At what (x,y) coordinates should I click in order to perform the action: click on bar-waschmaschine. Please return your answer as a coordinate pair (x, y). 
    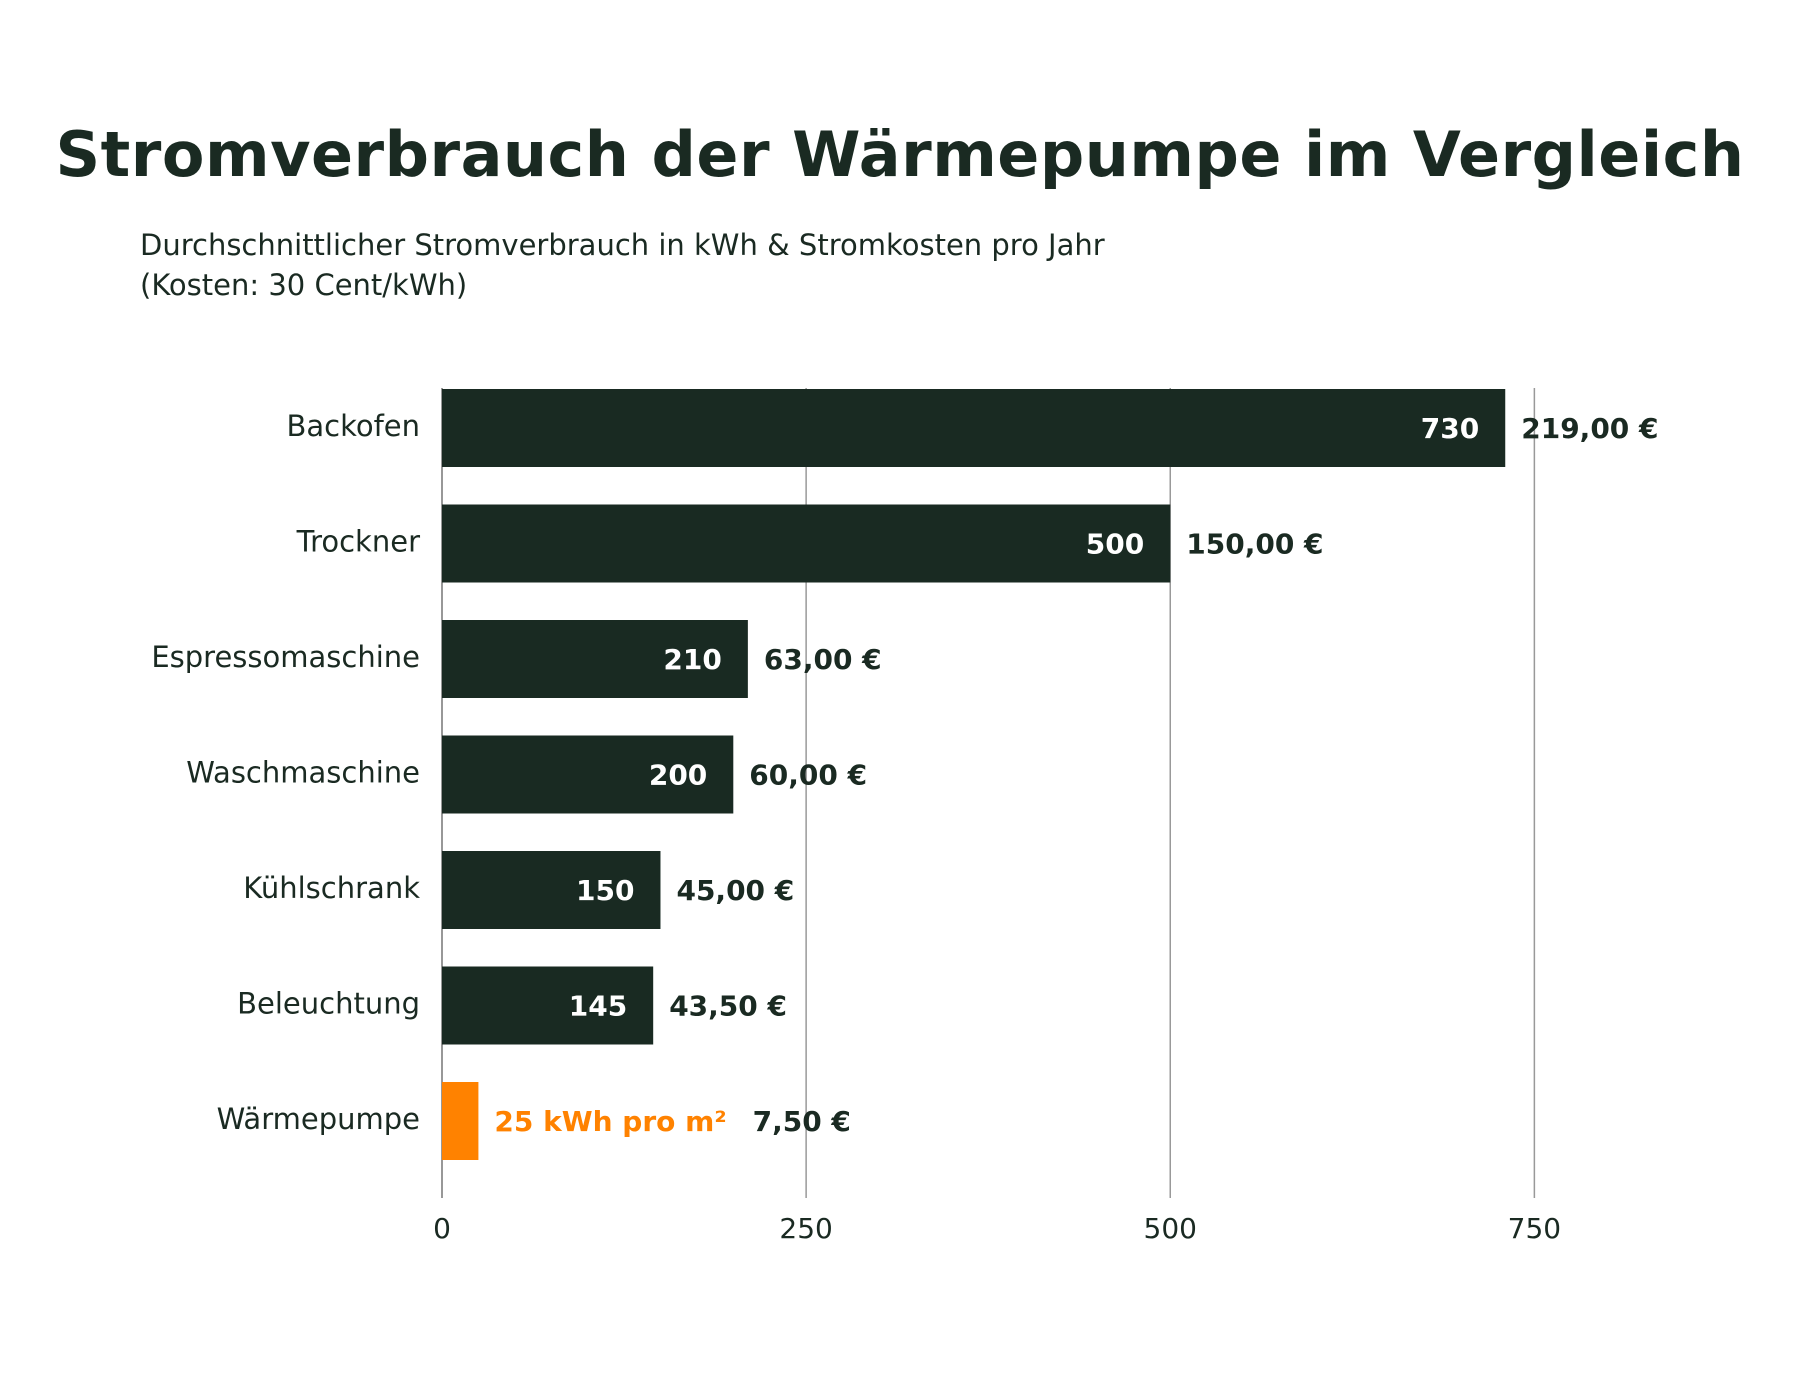
    Looking at the image, I should click on (588, 774).